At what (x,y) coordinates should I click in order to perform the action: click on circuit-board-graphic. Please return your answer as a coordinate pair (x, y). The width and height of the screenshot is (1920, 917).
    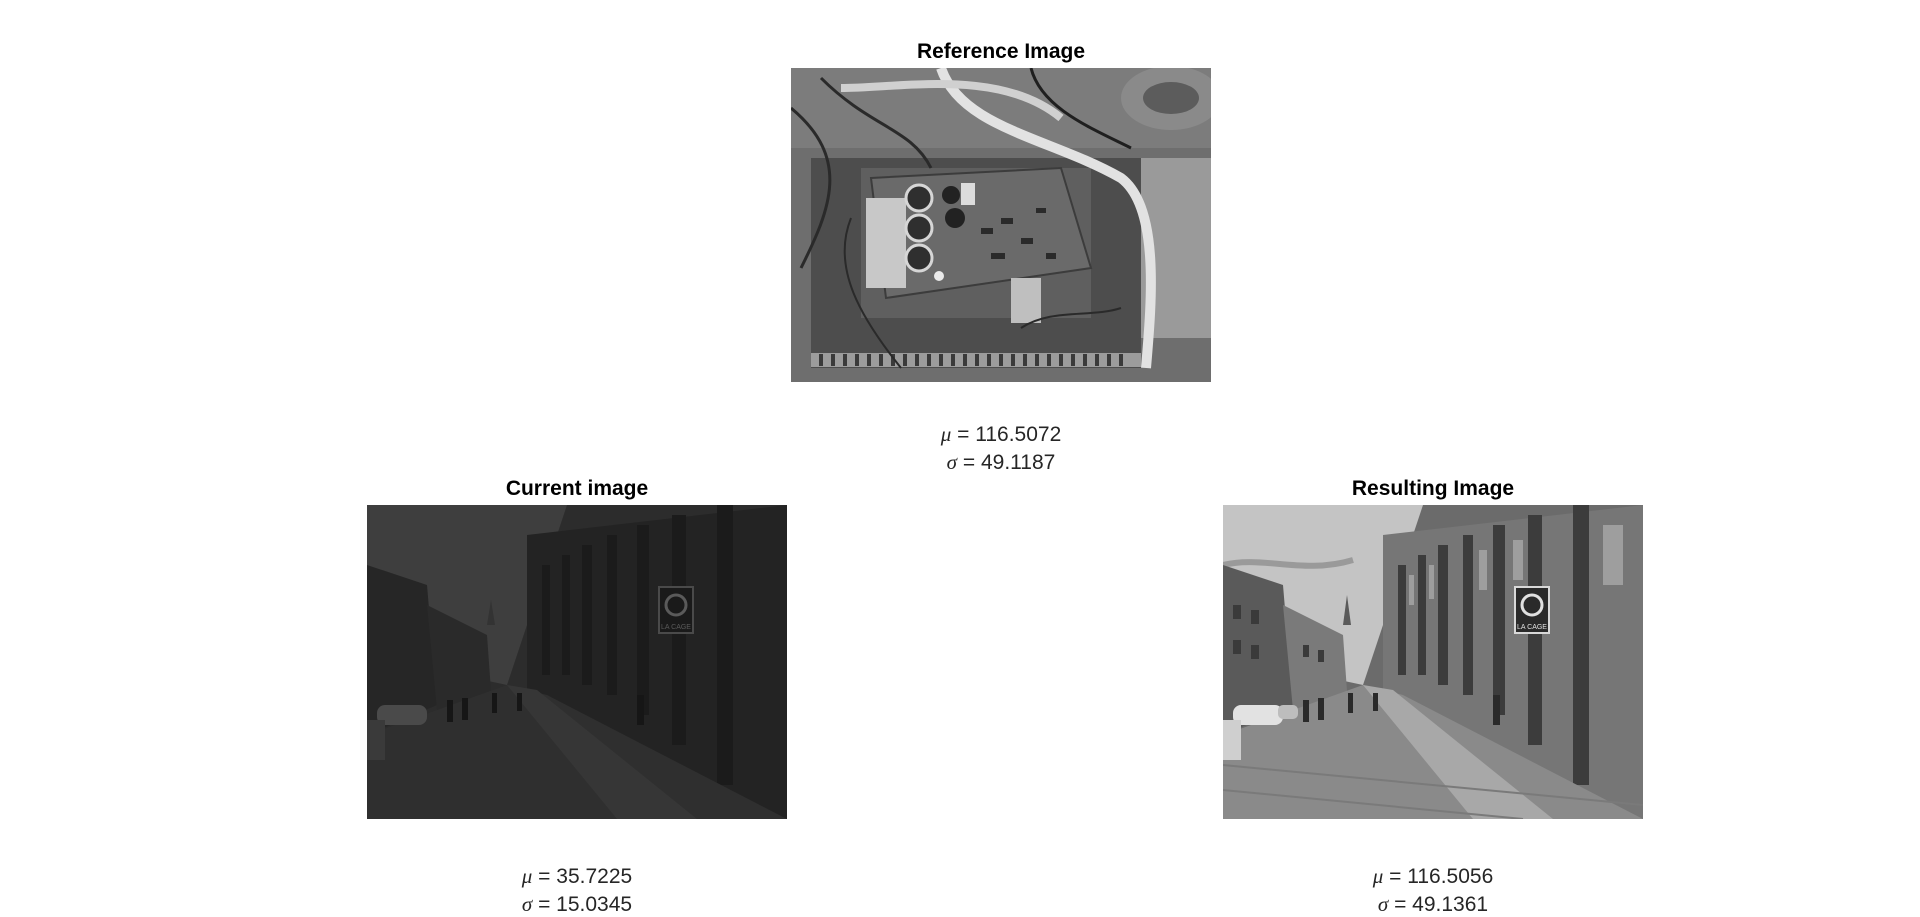
    Looking at the image, I should click on (1001, 225).